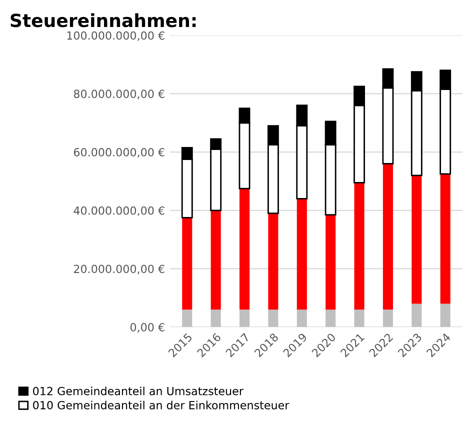 This screenshot has height=442, width=472. What do you see at coordinates (119, 211) in the screenshot?
I see `y-tick-label: 40.000.000,00 €` at bounding box center [119, 211].